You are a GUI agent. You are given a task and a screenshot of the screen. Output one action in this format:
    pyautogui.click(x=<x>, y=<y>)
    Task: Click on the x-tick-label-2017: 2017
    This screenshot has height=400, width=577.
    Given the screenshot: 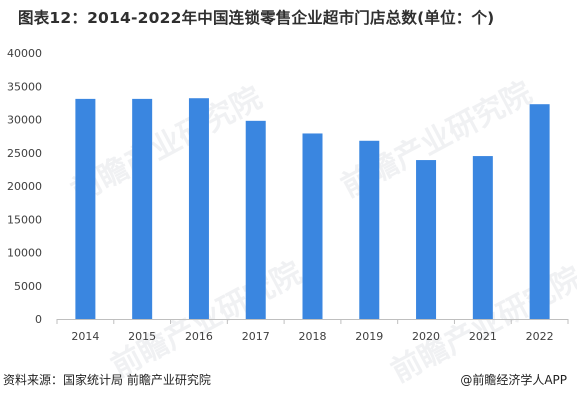 What is the action you would take?
    pyautogui.click(x=256, y=336)
    